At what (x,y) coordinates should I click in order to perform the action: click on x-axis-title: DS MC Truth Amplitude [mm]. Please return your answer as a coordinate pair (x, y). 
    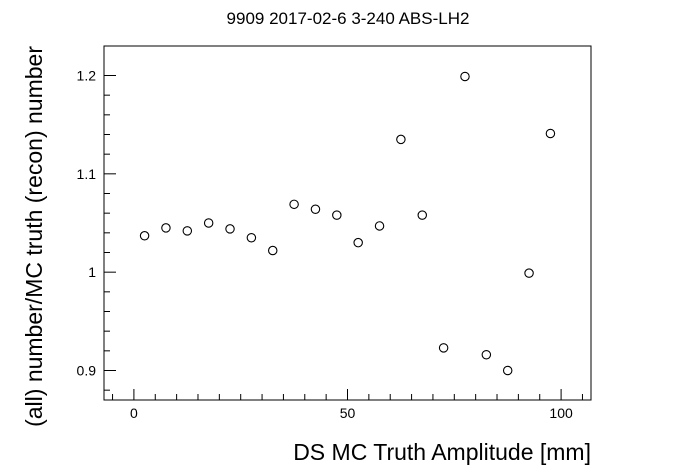
    Looking at the image, I should click on (442, 452).